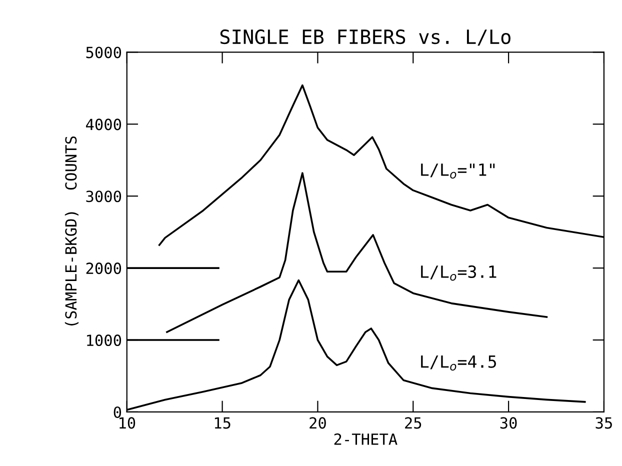 The height and width of the screenshot is (466, 622). I want to click on y-tick-label: 4000, so click(104, 124).